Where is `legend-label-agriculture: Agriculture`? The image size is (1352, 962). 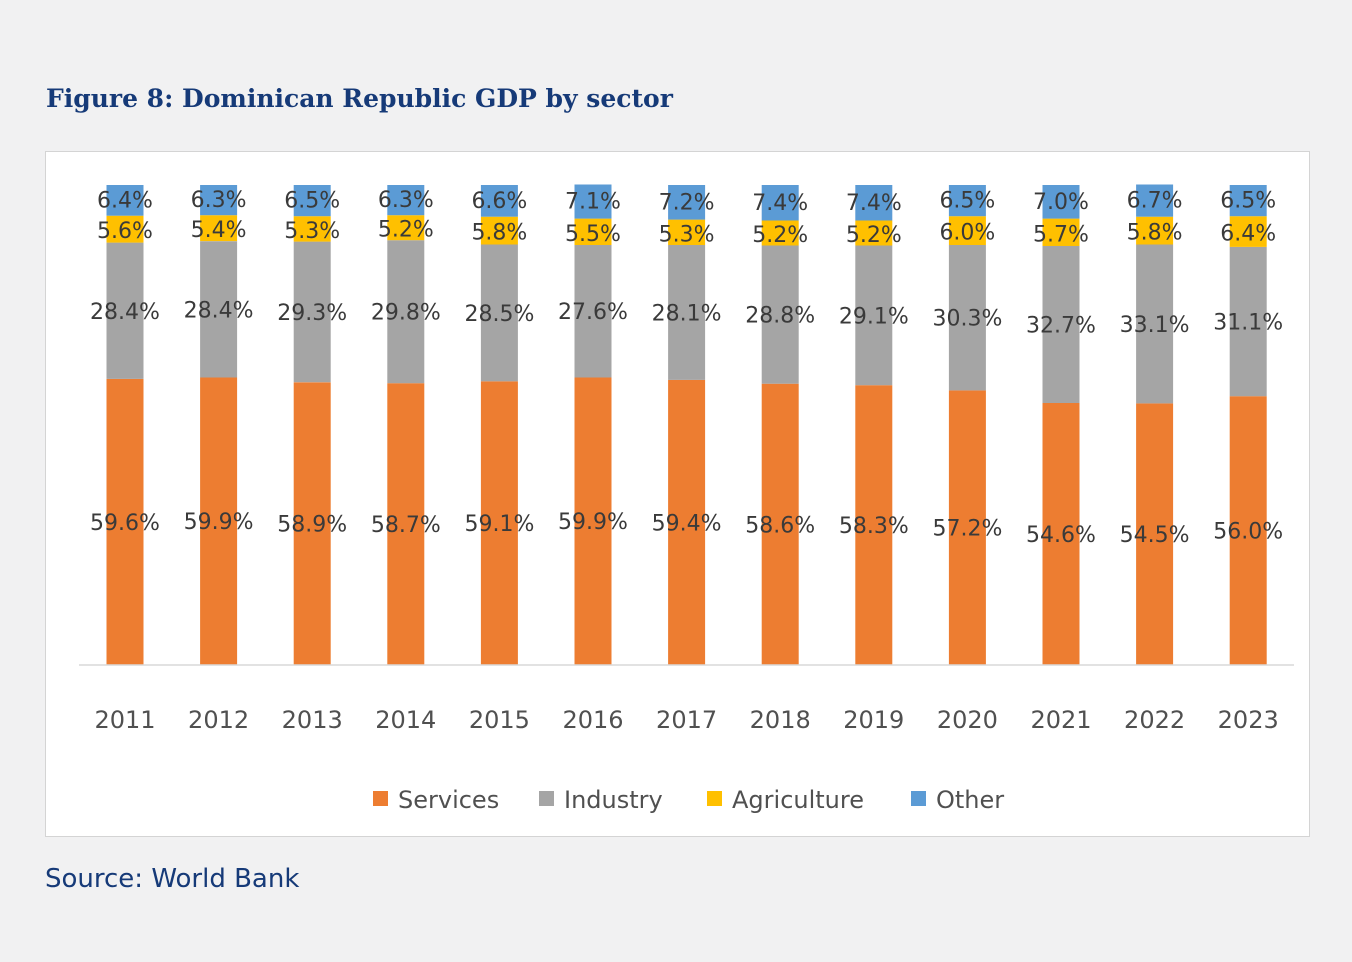
legend-label-agriculture: Agriculture is located at coordinates (798, 800).